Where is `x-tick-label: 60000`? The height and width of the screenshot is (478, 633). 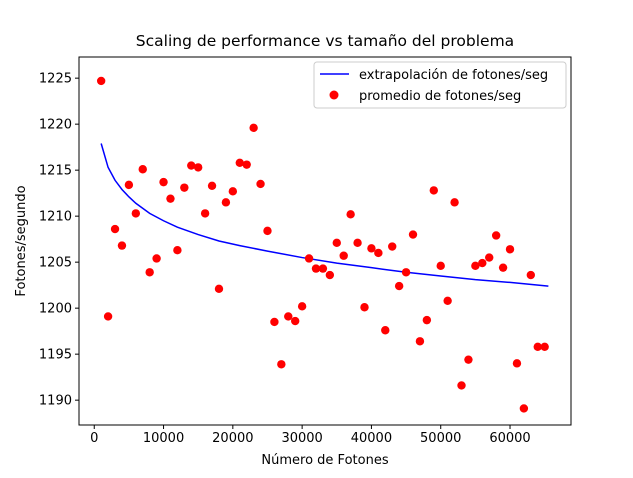 x-tick-label: 60000 is located at coordinates (509, 438).